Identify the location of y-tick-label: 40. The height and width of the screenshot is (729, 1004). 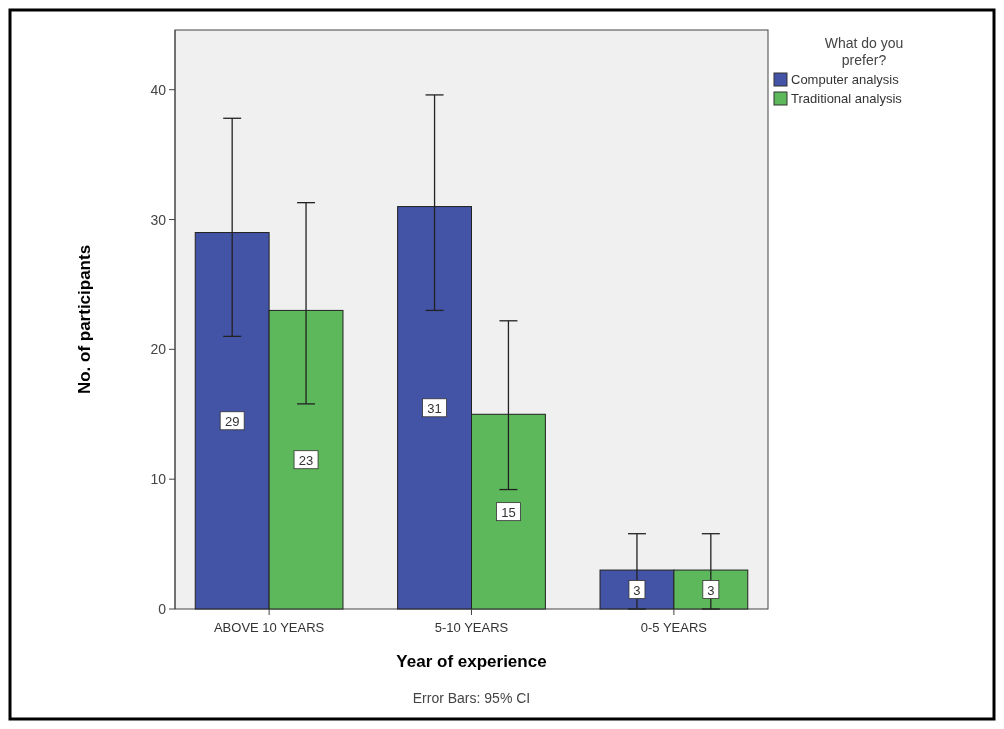
(158, 89).